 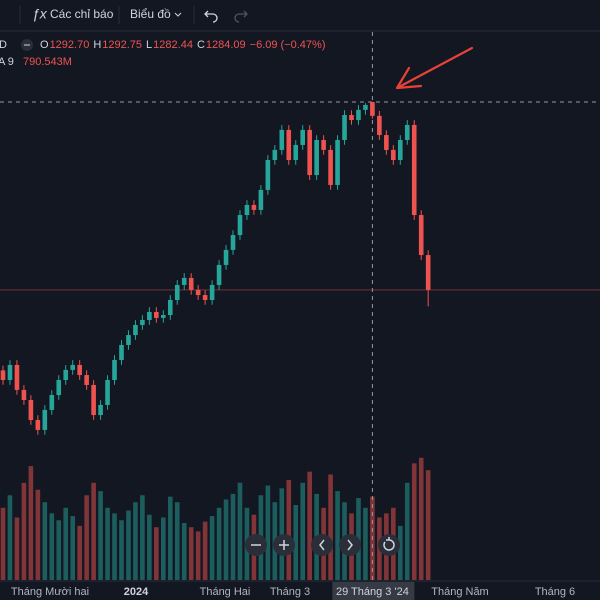 I want to click on symbol: D, so click(x=3, y=45).